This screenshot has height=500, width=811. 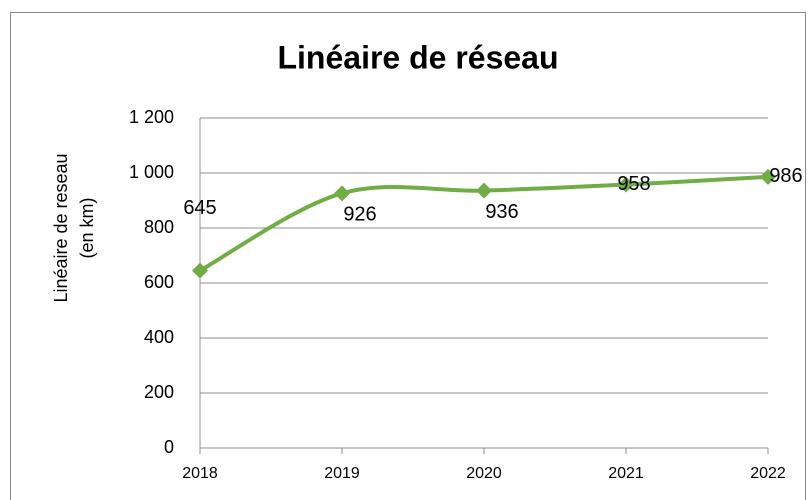 I want to click on y-tick-label: 1 000, so click(x=151, y=172).